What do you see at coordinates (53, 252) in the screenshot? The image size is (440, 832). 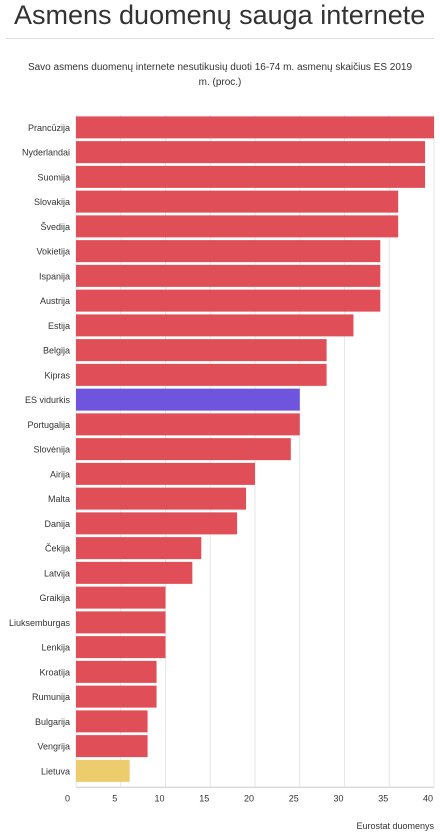 I see `category-label: Vokietija` at bounding box center [53, 252].